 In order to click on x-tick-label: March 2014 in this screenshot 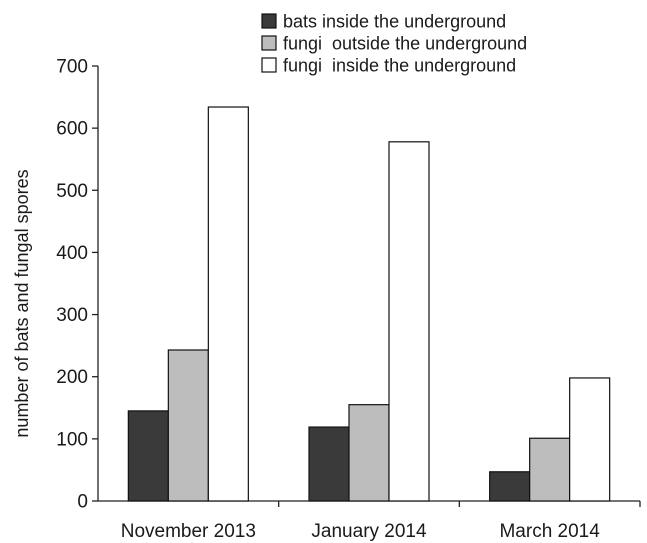, I will do `click(549, 531)`.